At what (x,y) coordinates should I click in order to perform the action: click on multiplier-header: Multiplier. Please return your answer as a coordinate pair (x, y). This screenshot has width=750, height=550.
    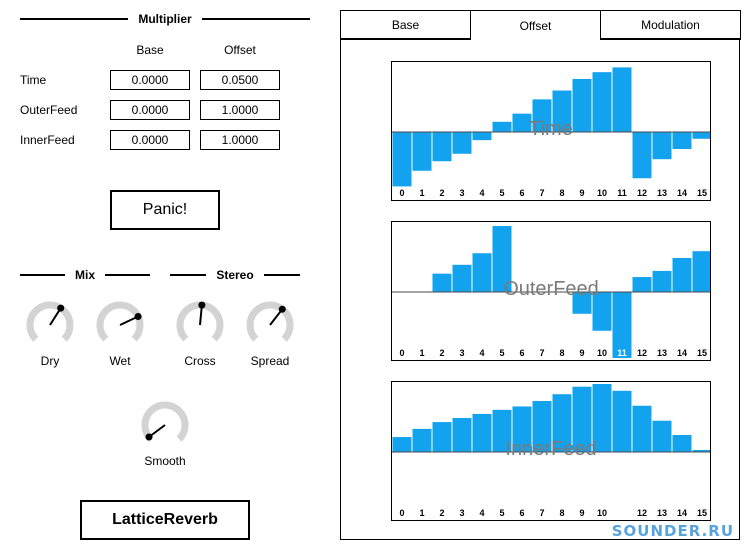
    Looking at the image, I should click on (165, 19).